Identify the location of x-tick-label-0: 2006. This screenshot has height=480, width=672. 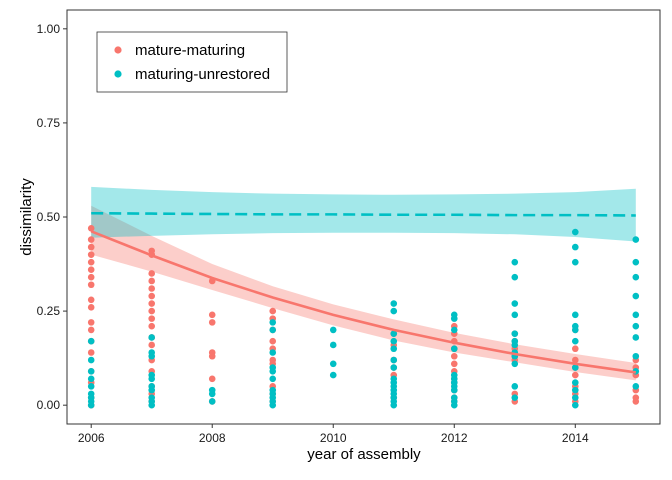
(91, 438).